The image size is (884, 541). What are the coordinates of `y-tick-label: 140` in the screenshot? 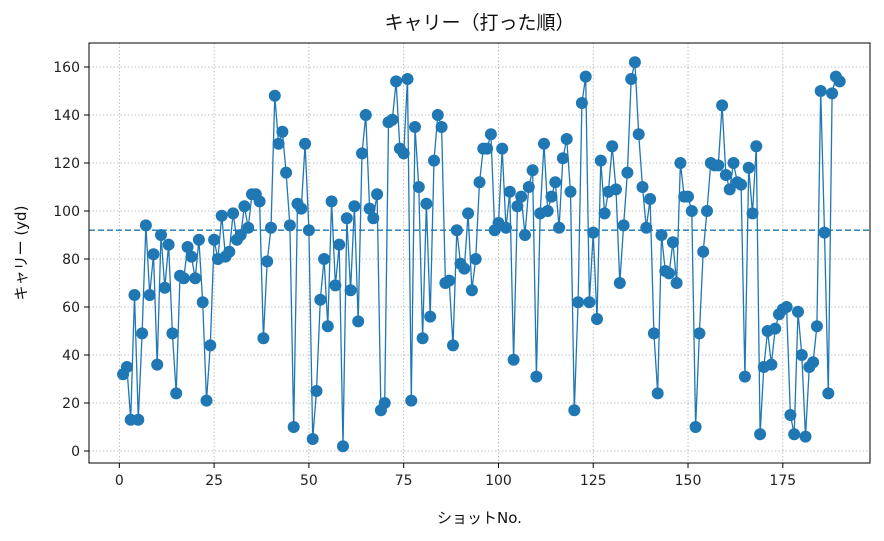 It's located at (66, 116).